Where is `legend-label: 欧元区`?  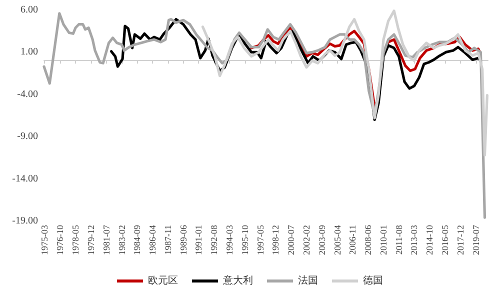
legend-label: 欧元区 is located at coordinates (163, 281).